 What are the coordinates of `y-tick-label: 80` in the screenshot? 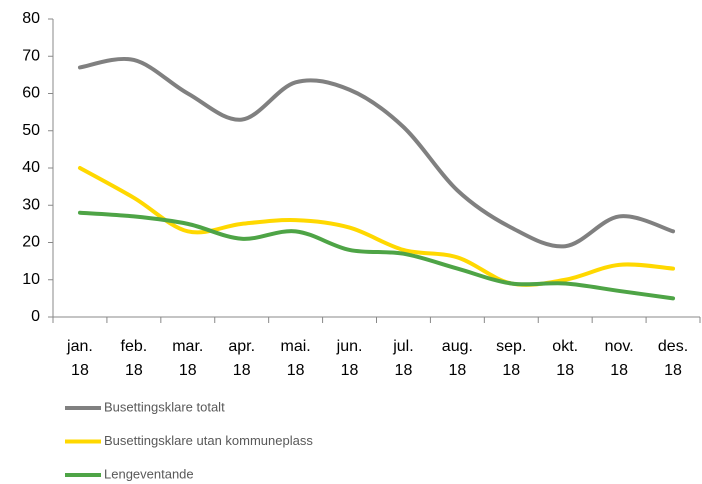 It's located at (31, 18).